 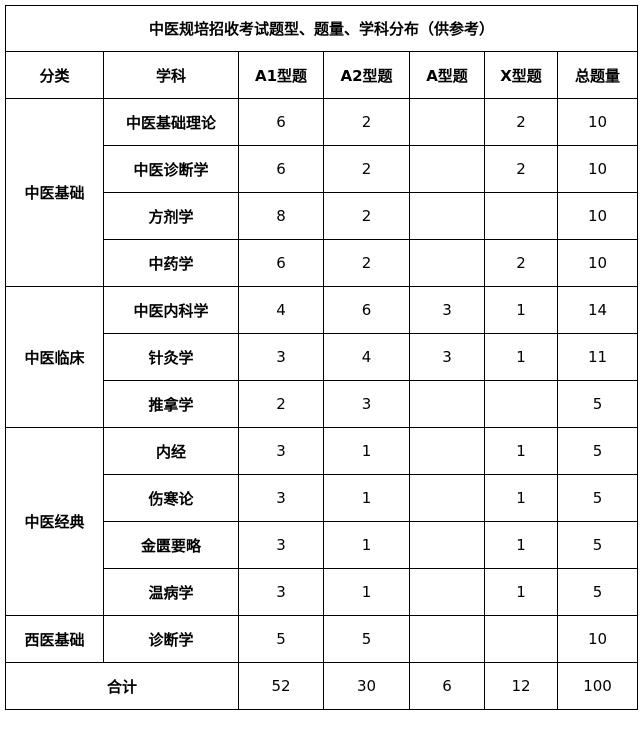 I want to click on totals-row: 合计 52 30 6 12 100, so click(x=322, y=686).